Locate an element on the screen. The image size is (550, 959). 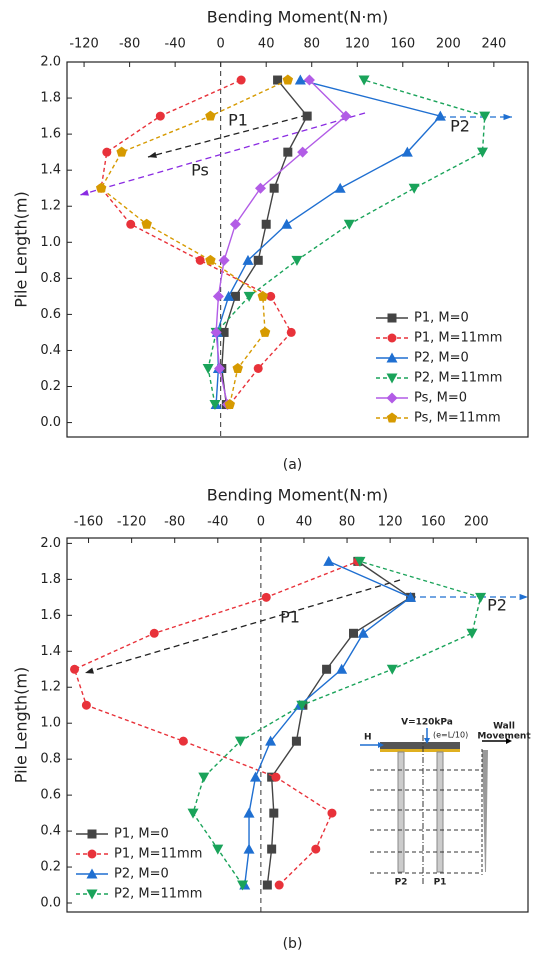
caption: (a) is located at coordinates (293, 465).